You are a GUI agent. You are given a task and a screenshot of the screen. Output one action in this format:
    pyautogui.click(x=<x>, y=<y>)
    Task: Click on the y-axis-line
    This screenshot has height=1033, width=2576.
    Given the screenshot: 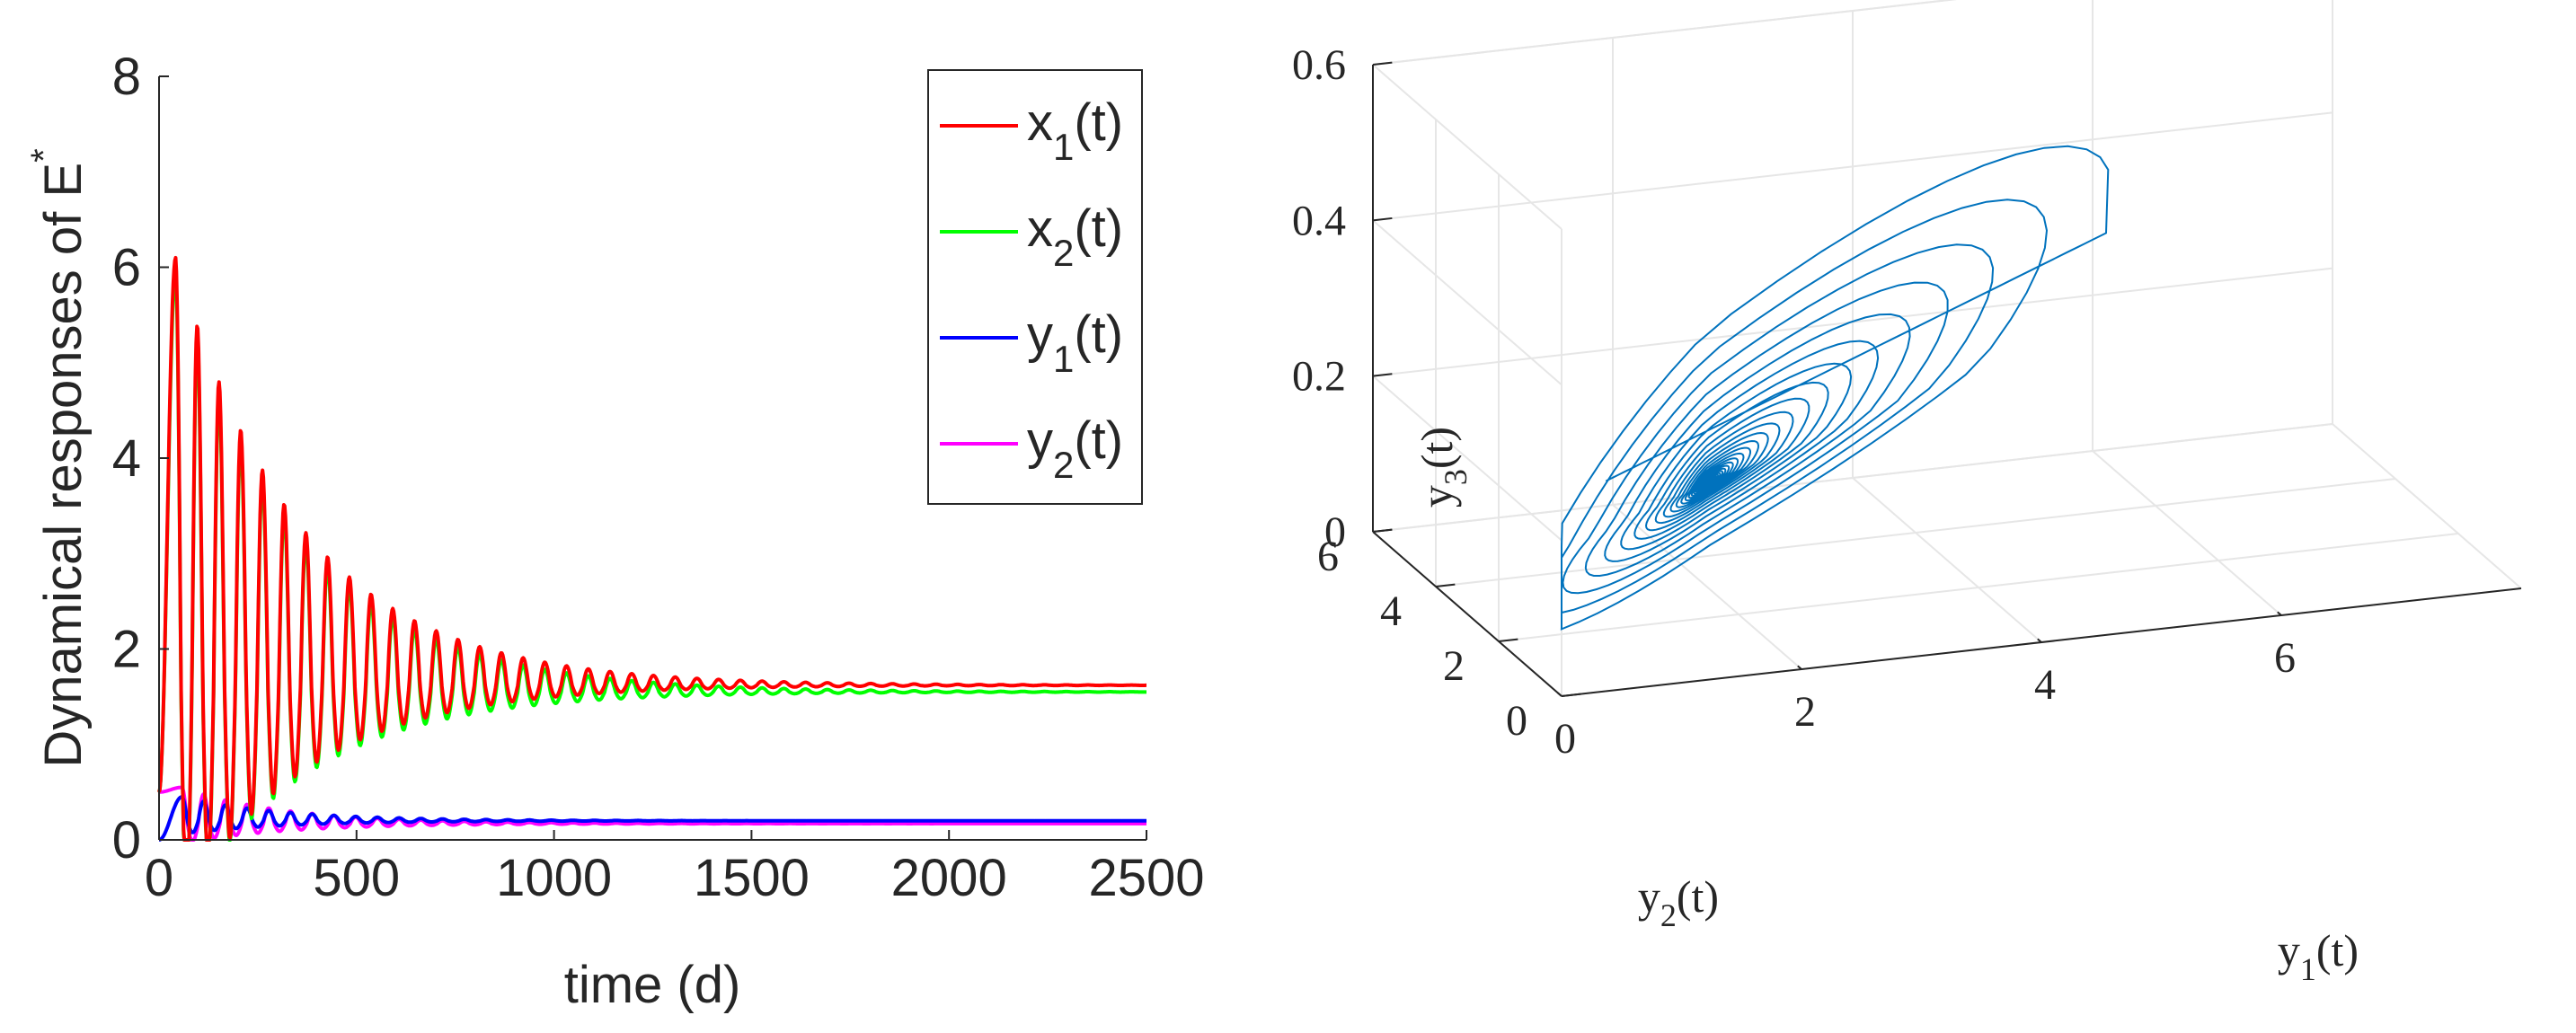 What is the action you would take?
    pyautogui.click(x=1467, y=614)
    